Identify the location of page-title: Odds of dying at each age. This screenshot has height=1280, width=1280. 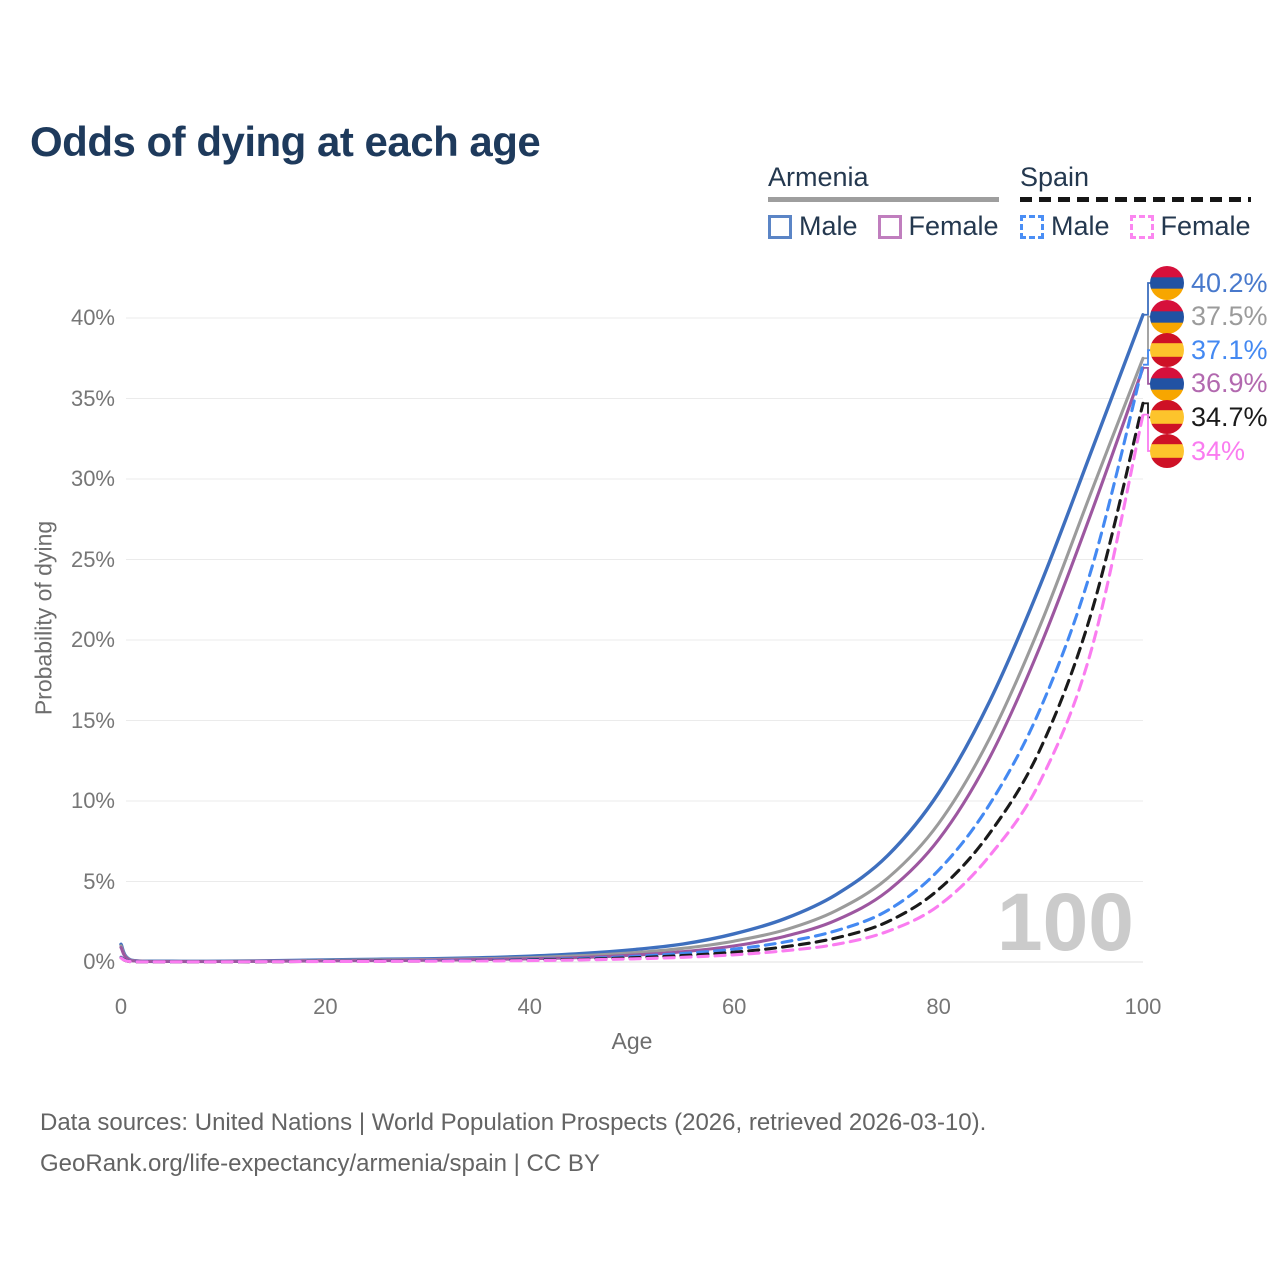
(285, 142).